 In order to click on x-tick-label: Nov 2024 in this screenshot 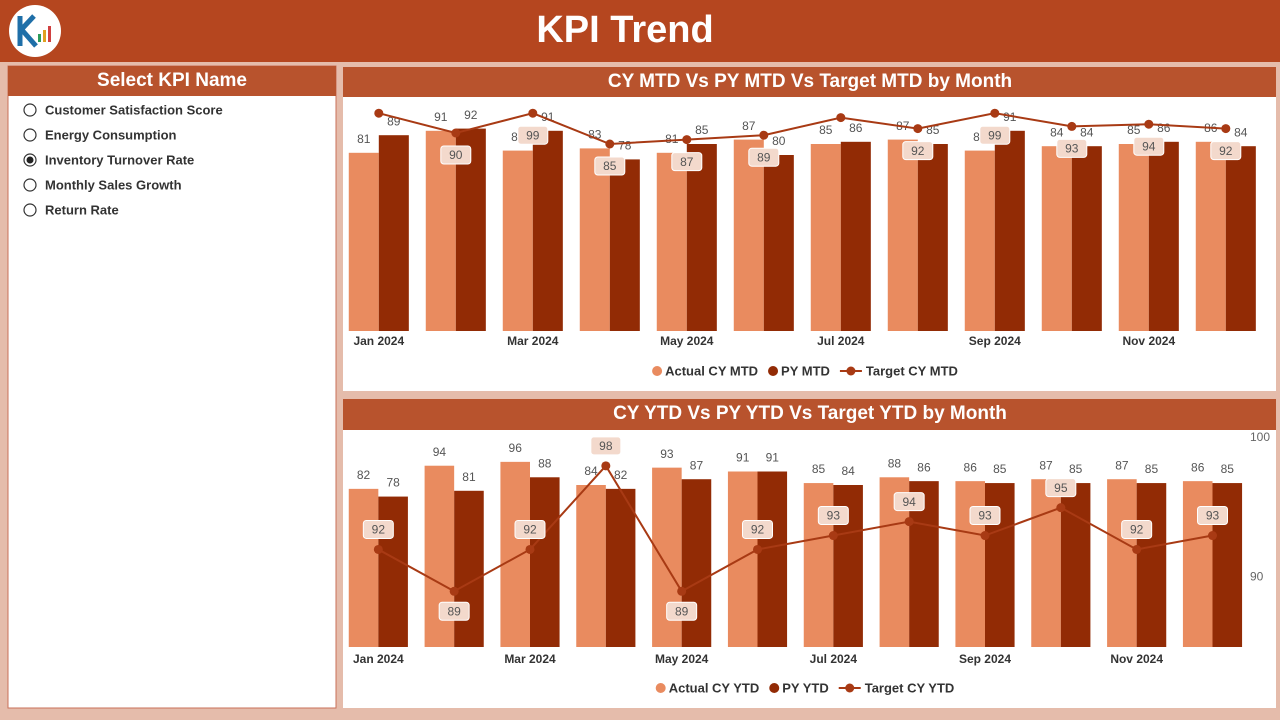, I will do `click(1136, 659)`.